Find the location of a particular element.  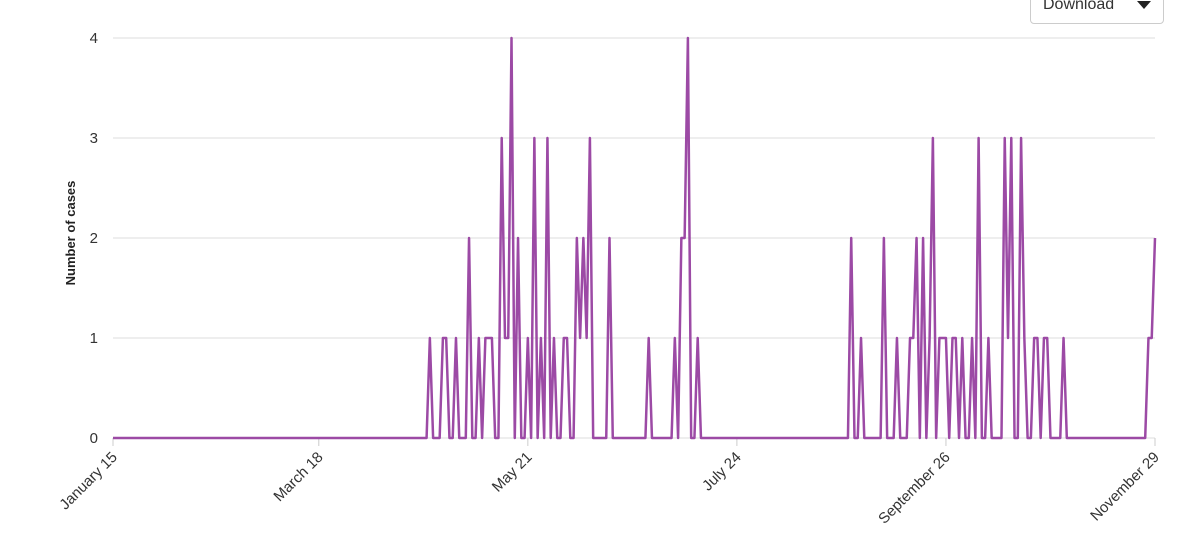

y-axis-ticks: 0 1 2 3 4 is located at coordinates (94, 238).